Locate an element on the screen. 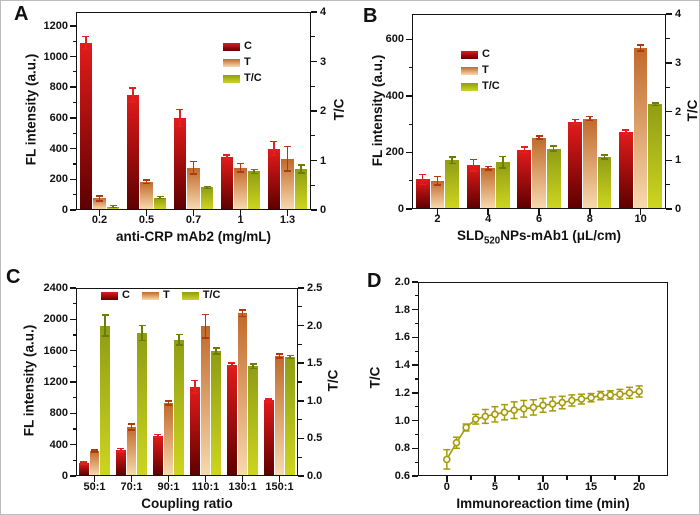  tick-label: 110:1 is located at coordinates (205, 487).